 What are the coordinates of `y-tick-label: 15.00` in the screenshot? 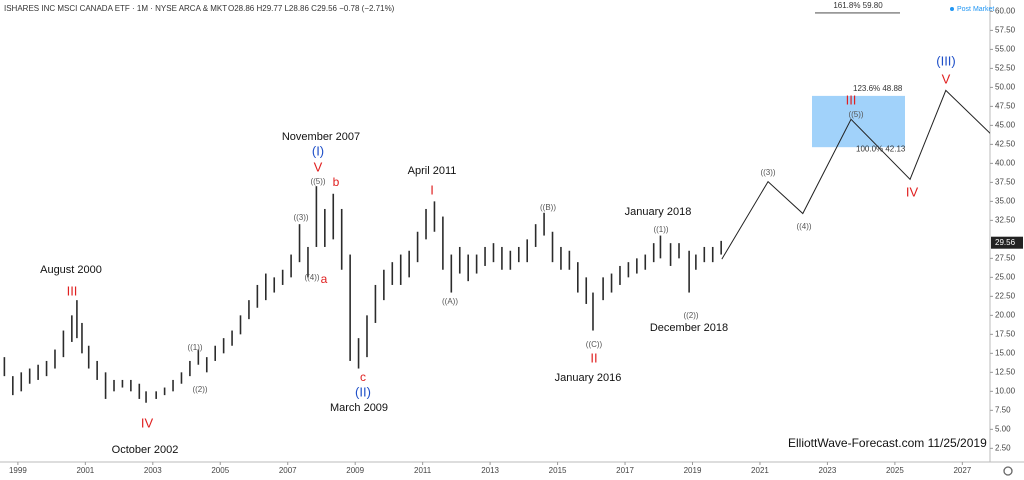 It's located at (1005, 352).